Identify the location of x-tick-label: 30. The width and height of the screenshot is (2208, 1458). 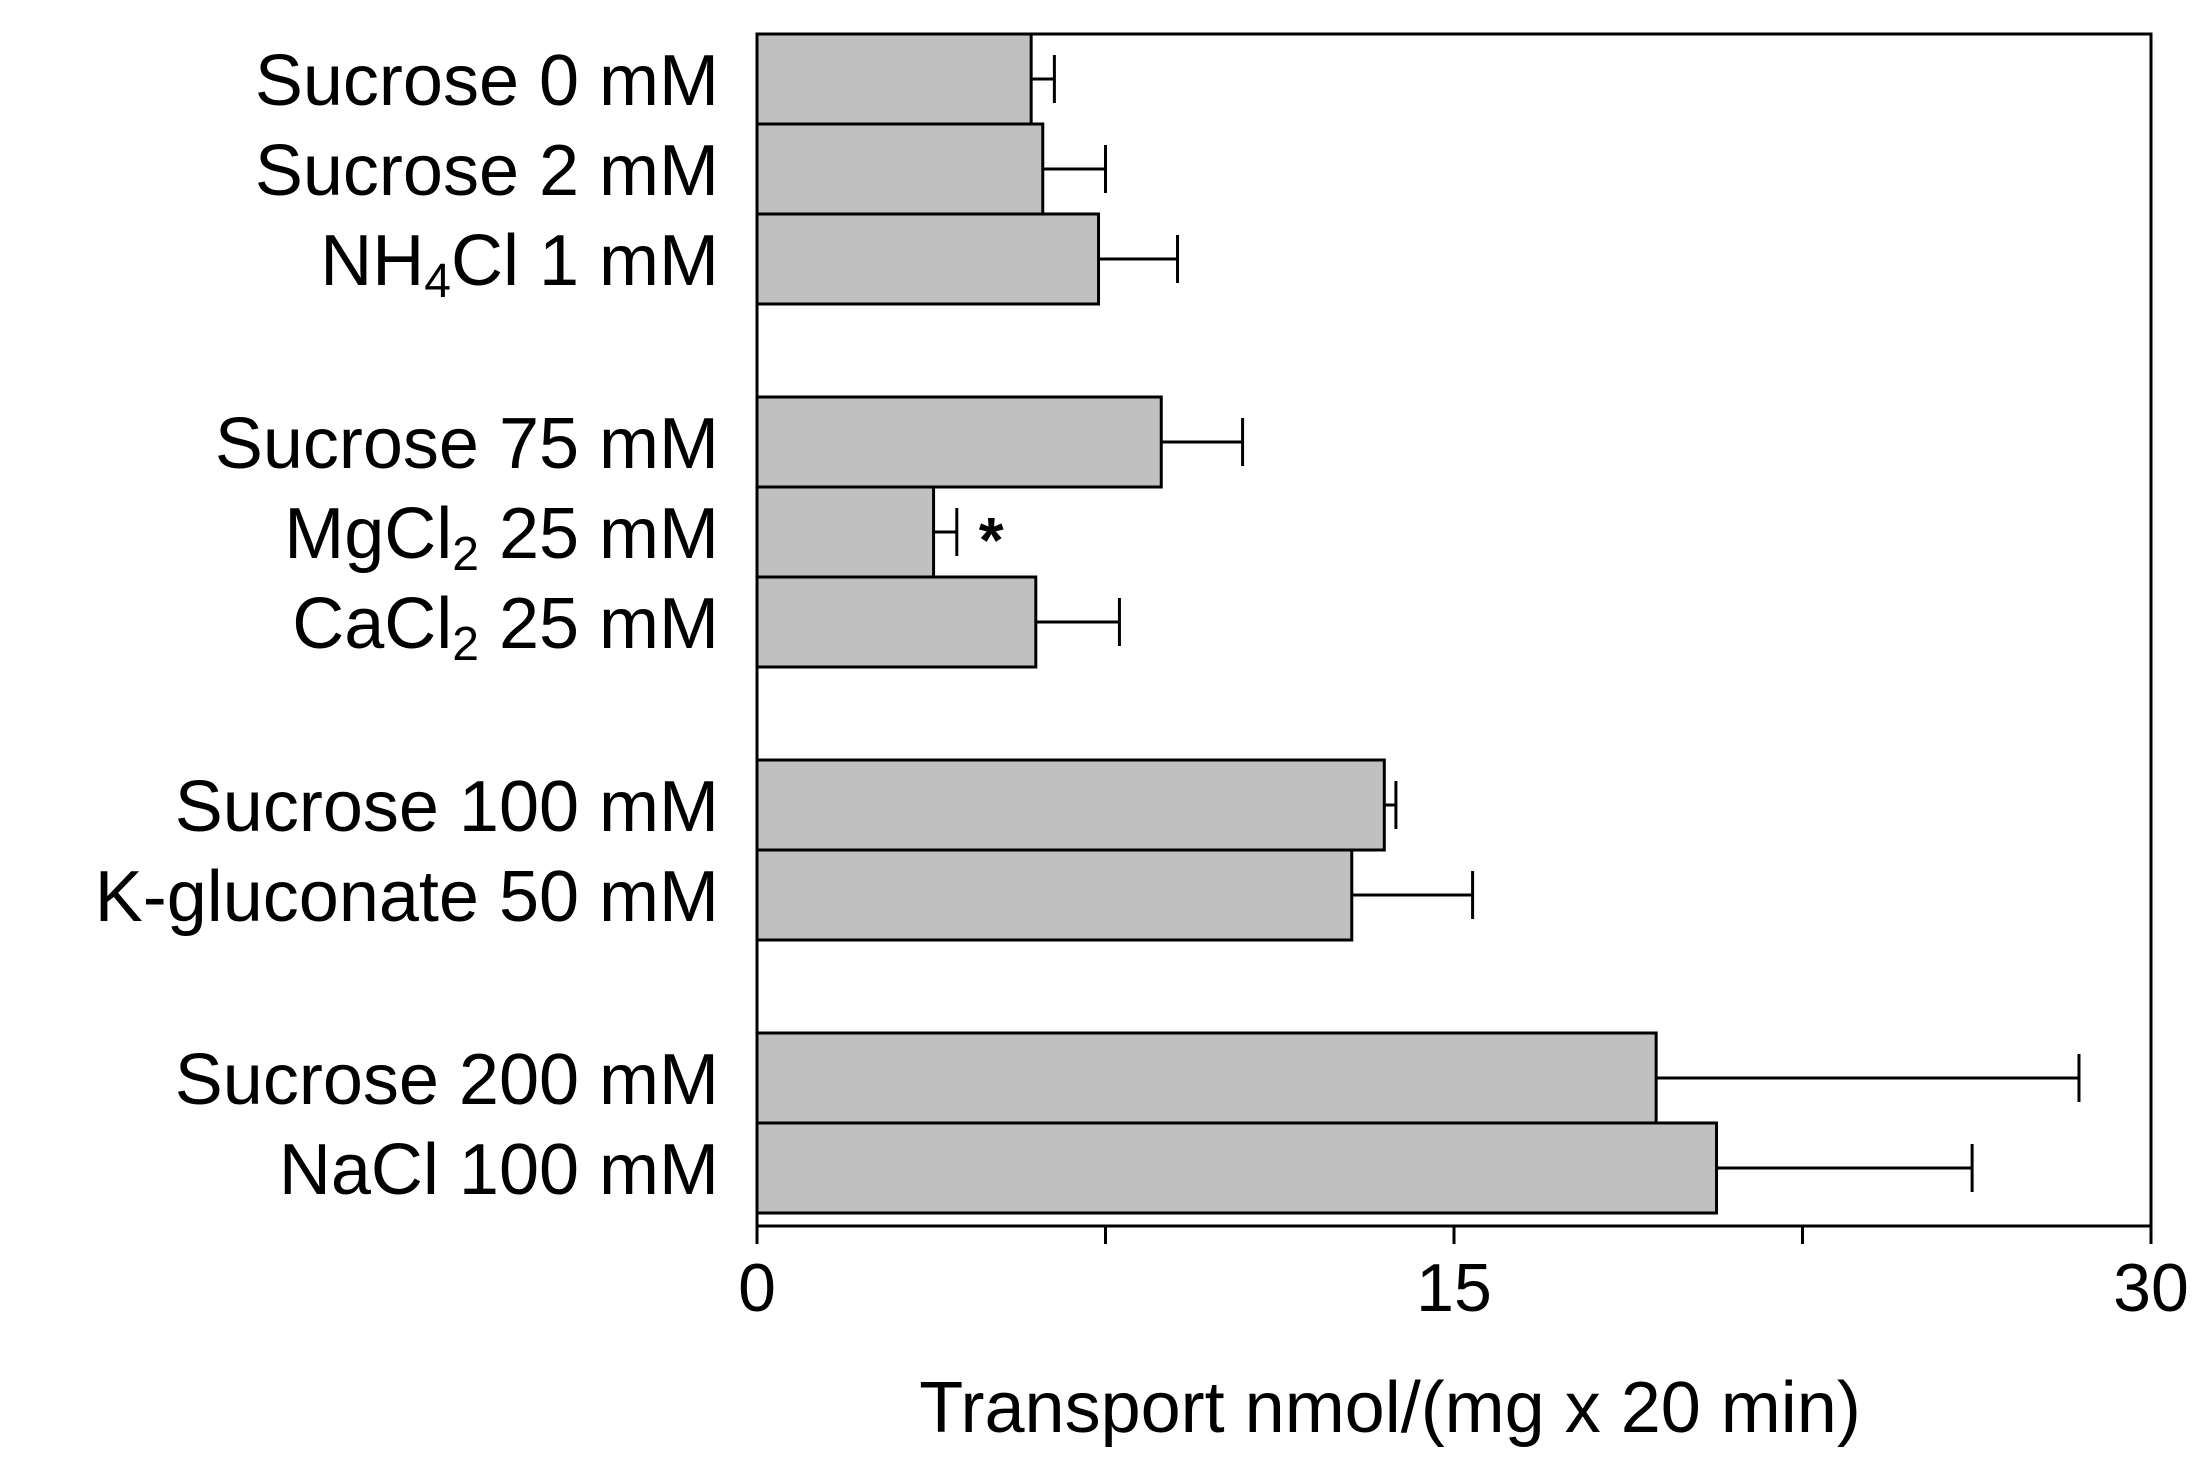
(2151, 1288).